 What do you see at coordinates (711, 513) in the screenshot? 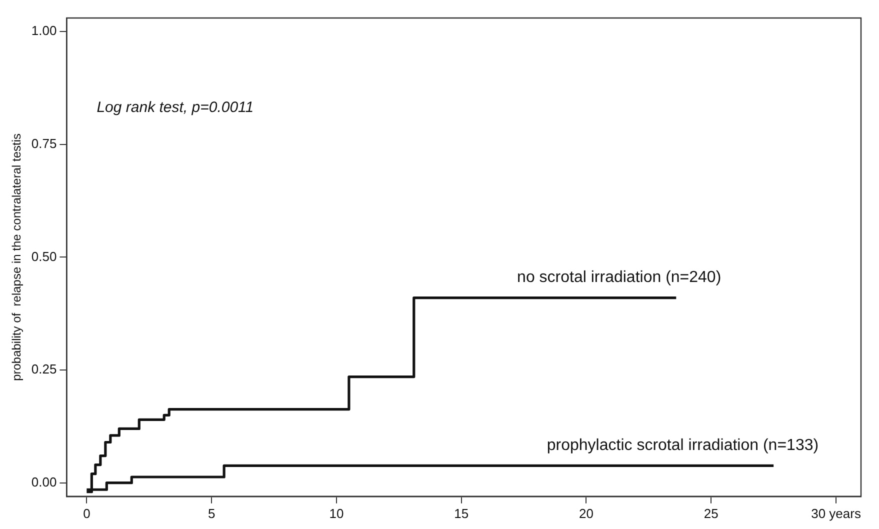
I see `x-tick-label: 25` at bounding box center [711, 513].